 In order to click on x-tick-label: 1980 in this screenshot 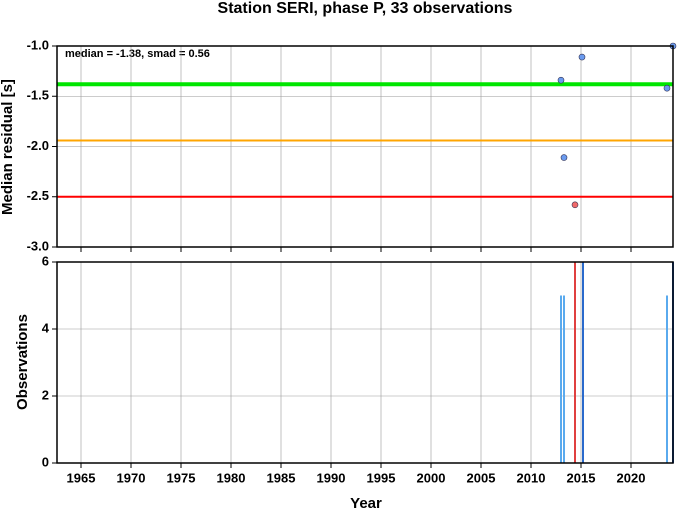, I will do `click(231, 477)`.